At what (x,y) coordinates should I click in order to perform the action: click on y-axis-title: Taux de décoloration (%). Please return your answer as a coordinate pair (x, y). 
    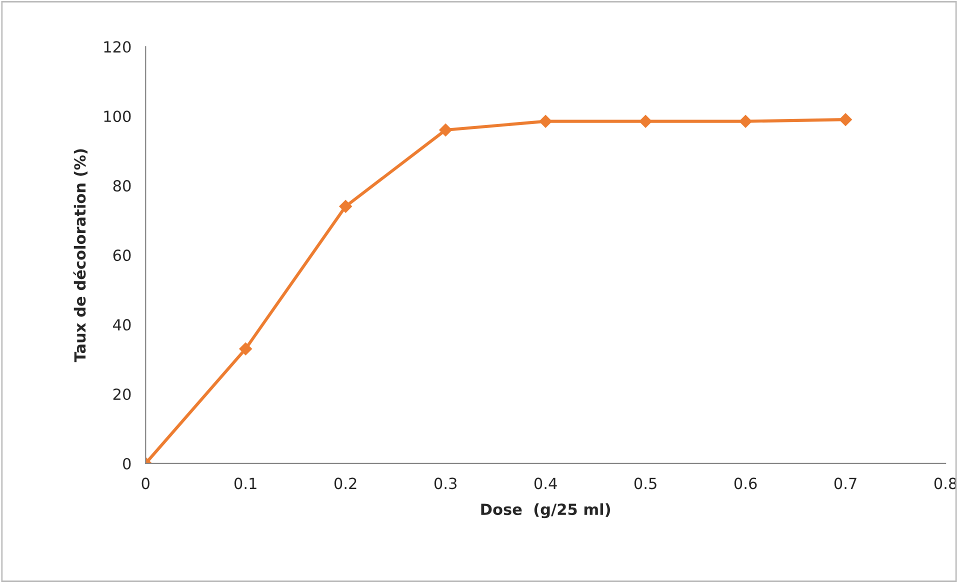
    Looking at the image, I should click on (80, 255).